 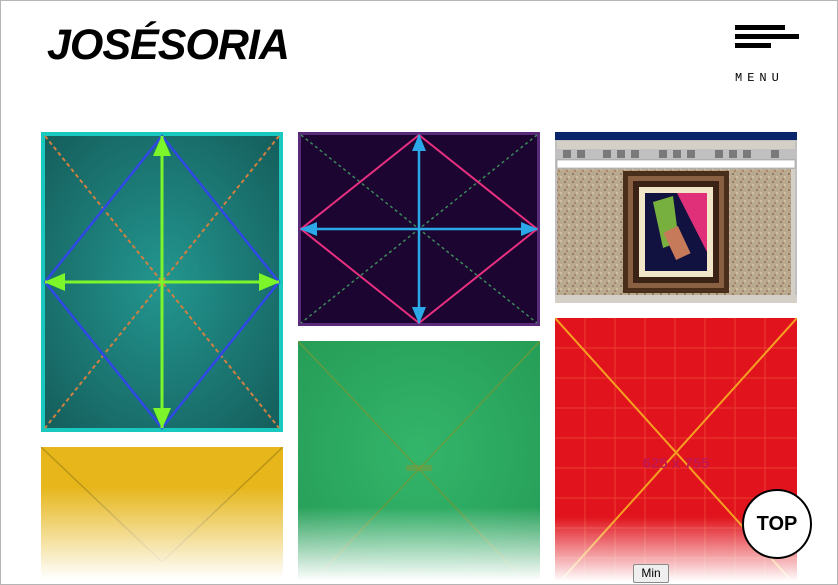 I want to click on min-button: Min, so click(x=651, y=573).